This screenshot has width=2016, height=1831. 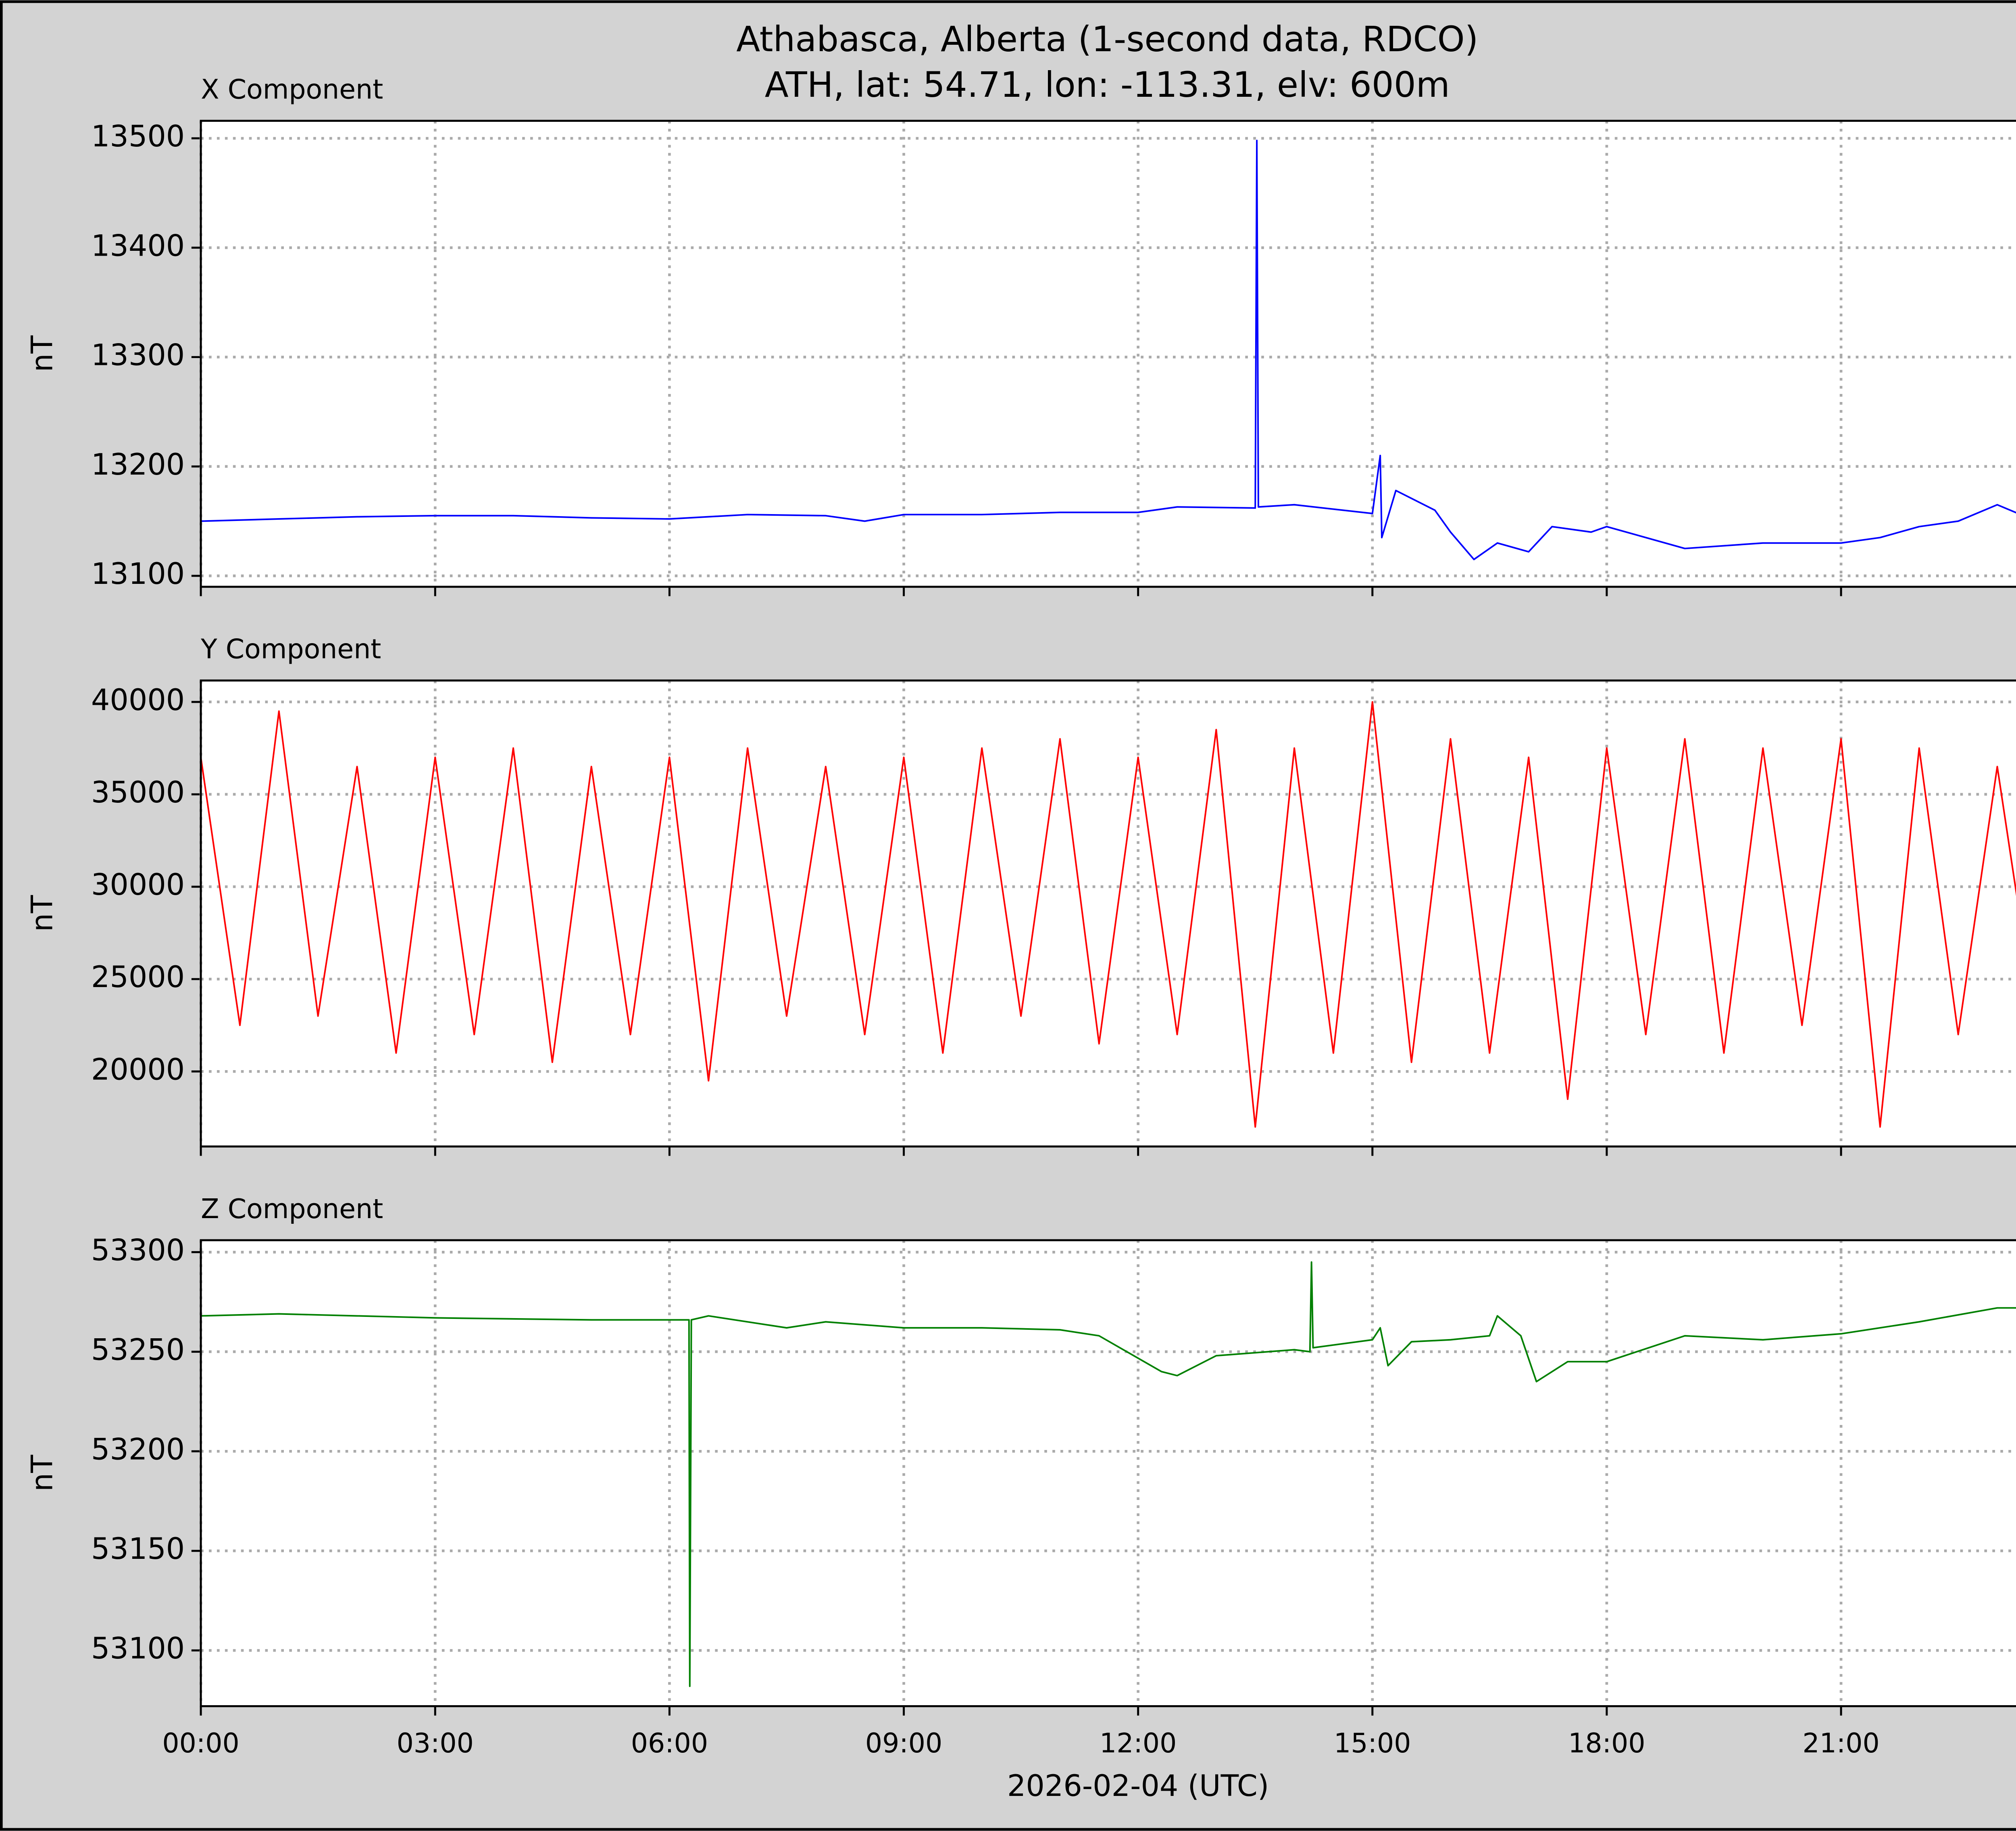 What do you see at coordinates (1841, 1743) in the screenshot?
I see `x-tick-label: 21:00` at bounding box center [1841, 1743].